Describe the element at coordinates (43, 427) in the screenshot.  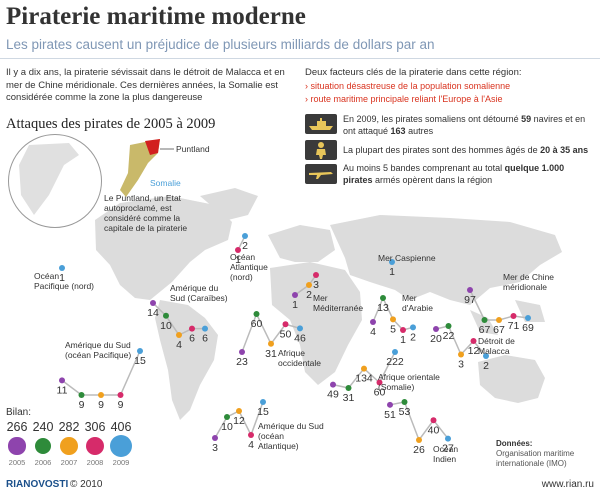
I see `bilan-value: 240` at that location.